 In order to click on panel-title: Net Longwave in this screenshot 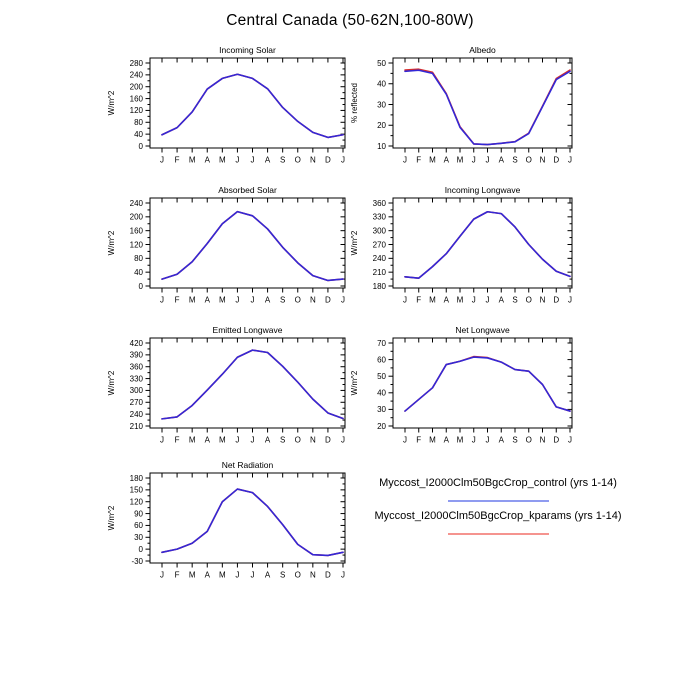, I will do `click(482, 330)`.